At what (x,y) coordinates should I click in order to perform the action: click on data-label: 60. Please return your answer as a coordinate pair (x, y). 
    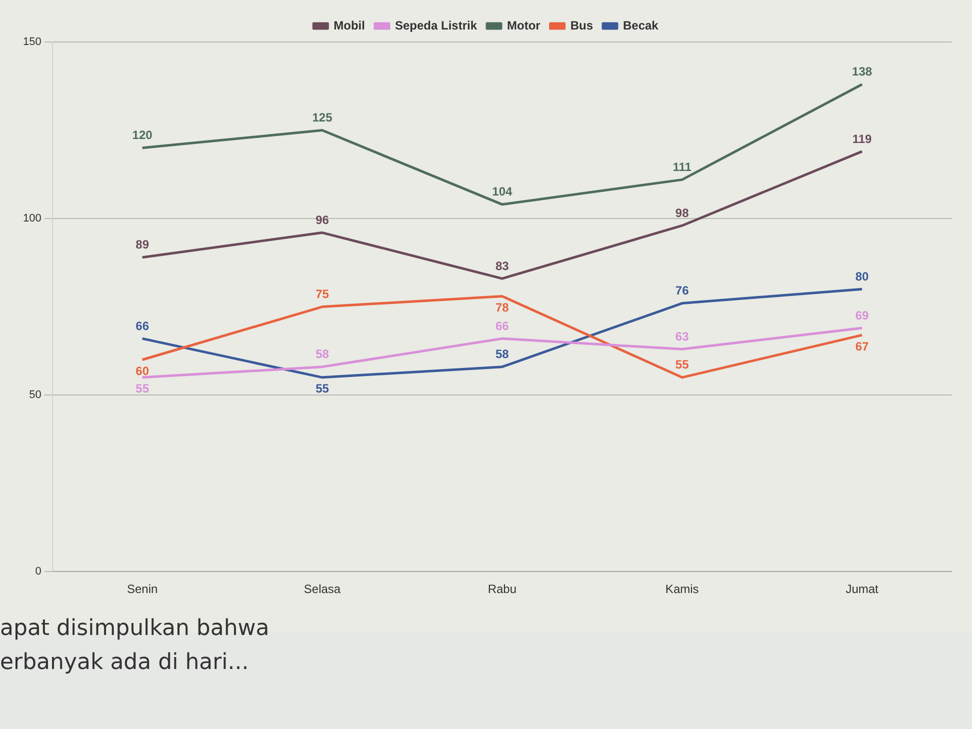
    Looking at the image, I should click on (143, 371).